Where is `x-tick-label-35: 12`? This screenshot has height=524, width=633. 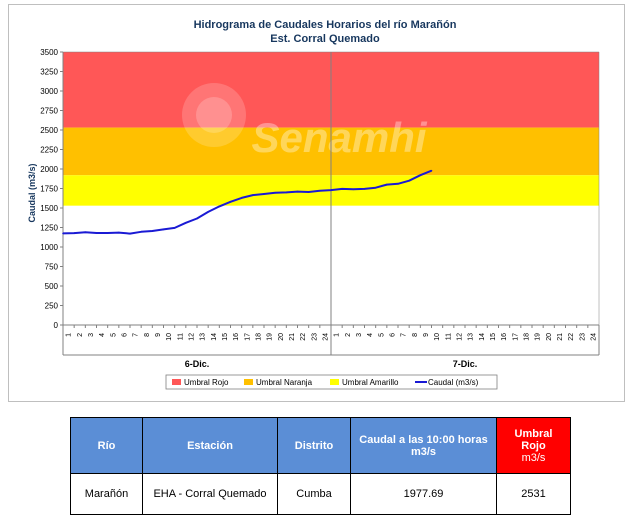
x-tick-label-35: 12 is located at coordinates (459, 337).